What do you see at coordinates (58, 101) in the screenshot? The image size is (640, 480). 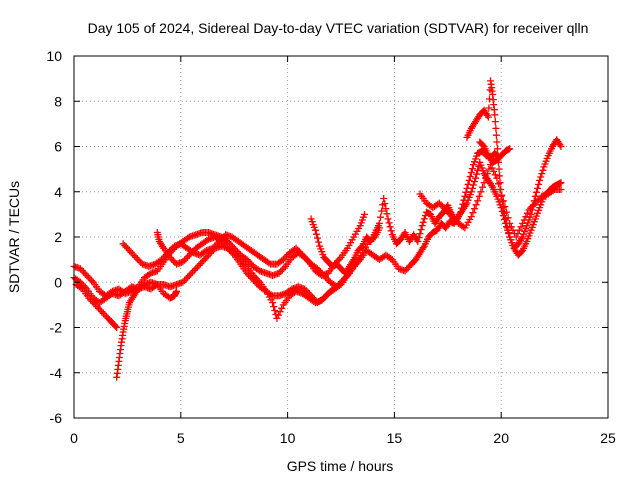 I see `y-tick-label: 8` at bounding box center [58, 101].